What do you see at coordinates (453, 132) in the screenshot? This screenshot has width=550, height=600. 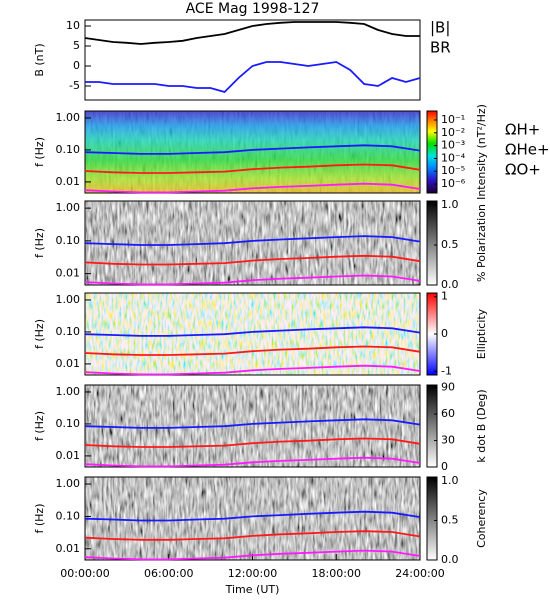 I see `colorbar-tick-label: 10⁻²` at bounding box center [453, 132].